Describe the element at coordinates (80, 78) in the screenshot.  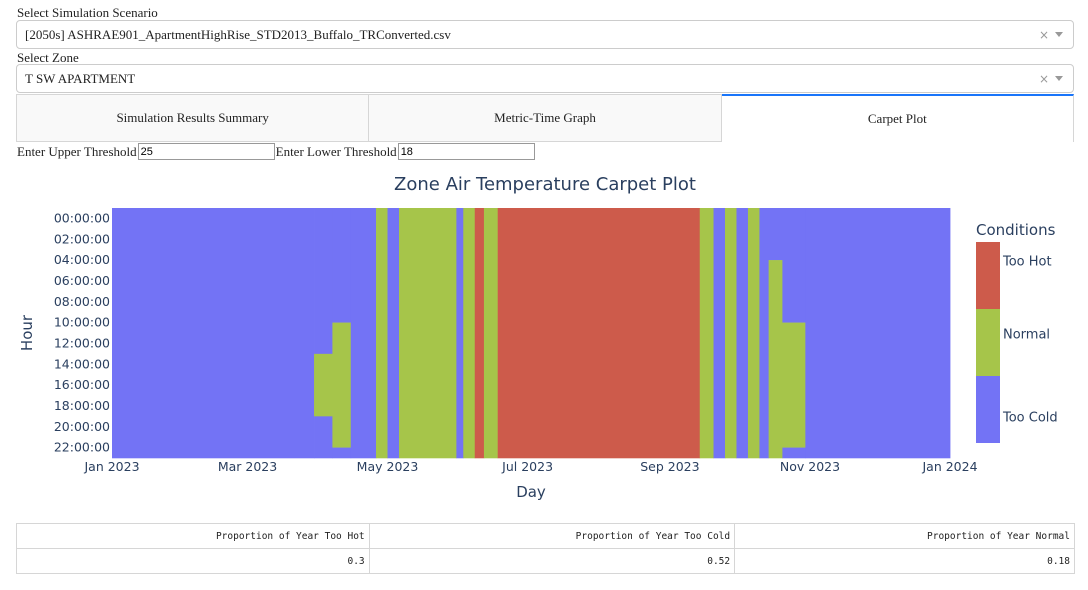
I see `zone-value: T SW APARTMENT` at that location.